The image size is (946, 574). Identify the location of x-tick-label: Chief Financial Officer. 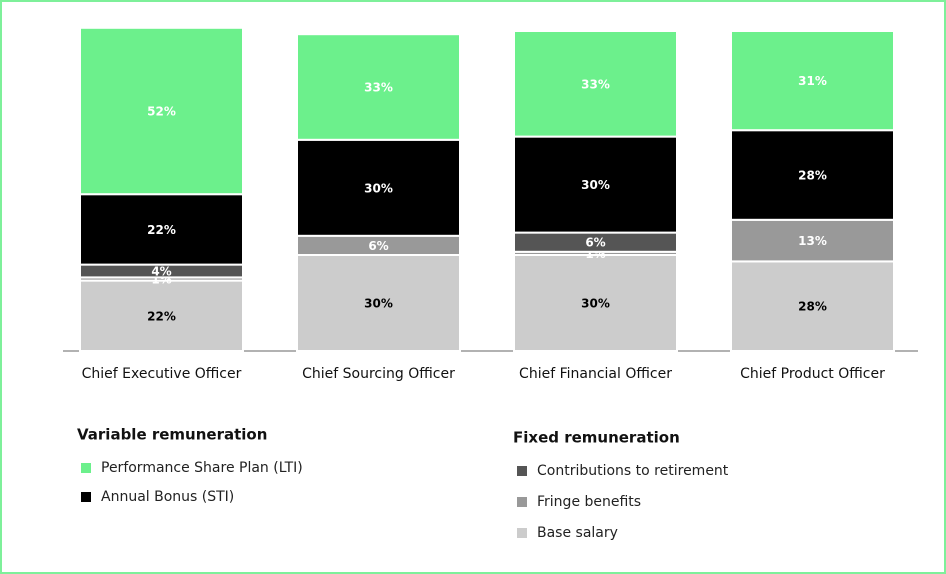
(595, 374).